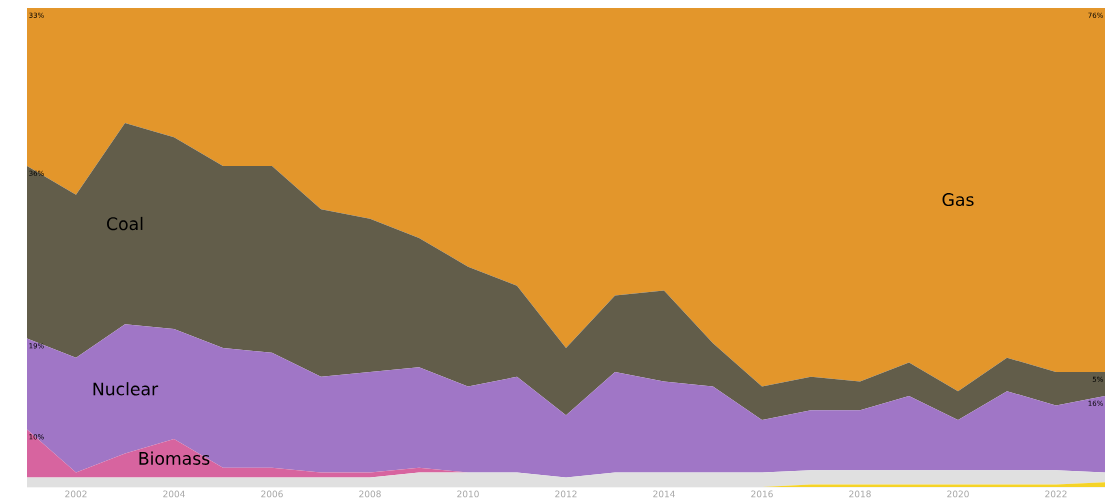  I want to click on x-tick-label: 2004, so click(174, 494).